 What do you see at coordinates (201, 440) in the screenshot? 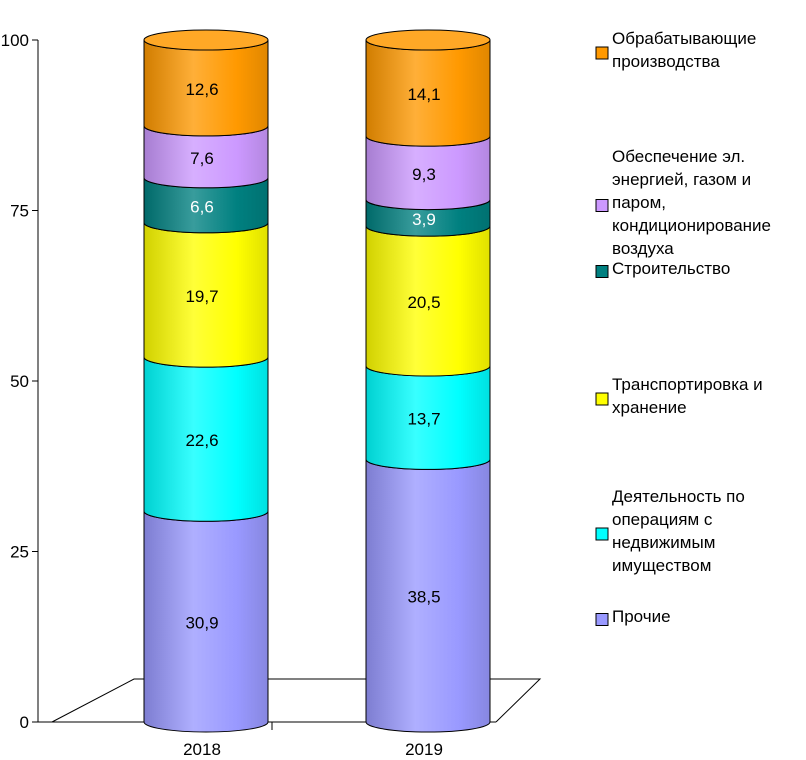
I see `data-label: 22,6` at bounding box center [201, 440].